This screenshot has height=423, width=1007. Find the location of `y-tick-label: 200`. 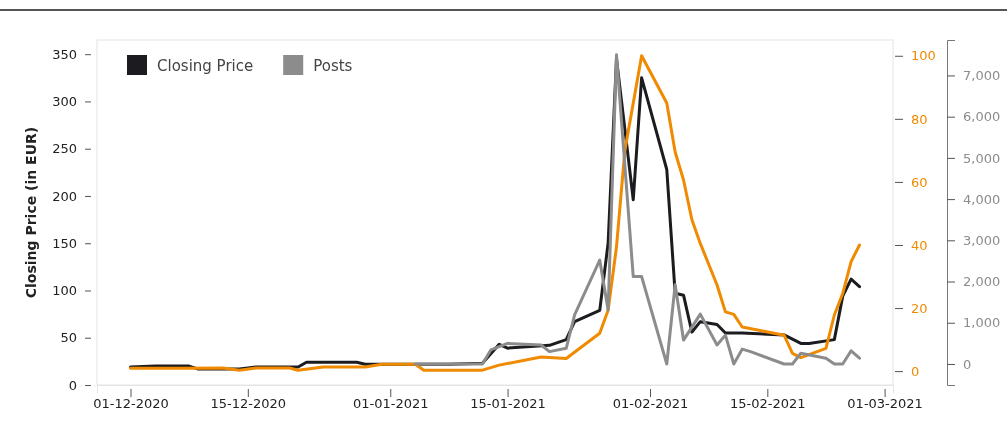

y-tick-label: 200 is located at coordinates (64, 196).